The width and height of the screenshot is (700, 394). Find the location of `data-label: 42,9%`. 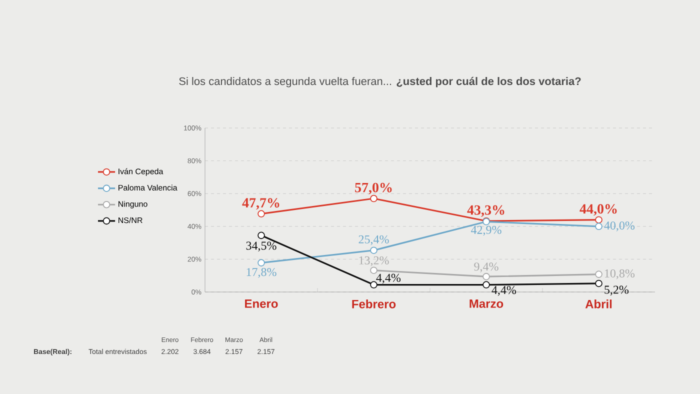

data-label: 42,9% is located at coordinates (486, 231).